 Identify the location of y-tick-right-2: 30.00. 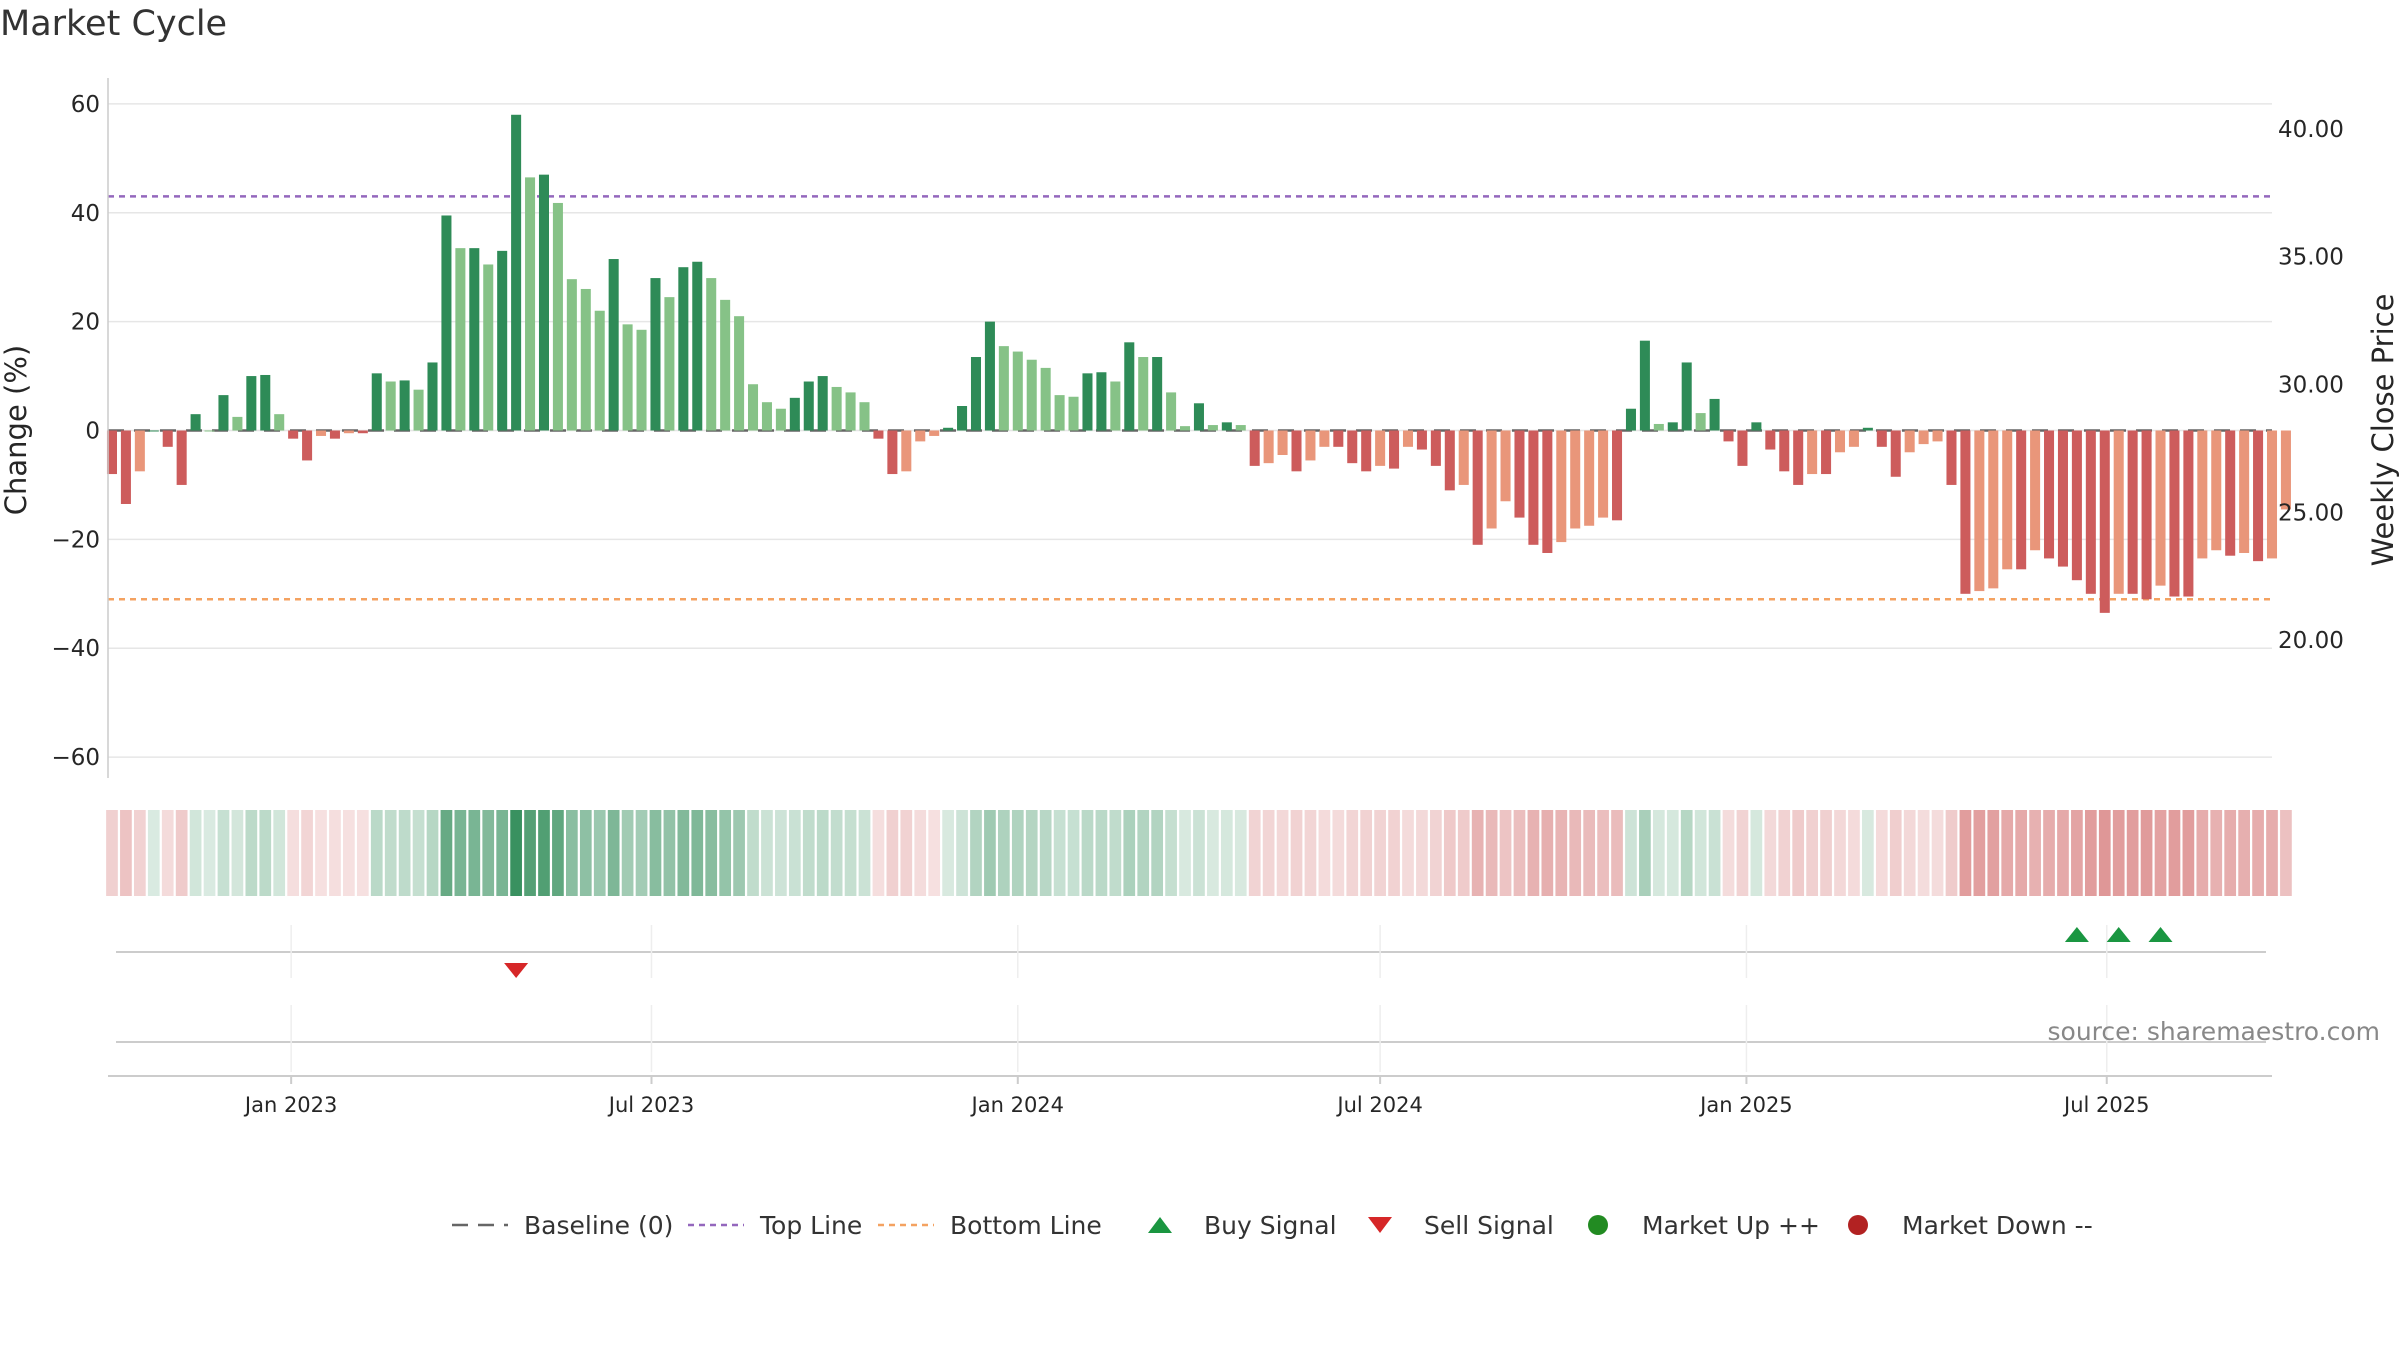
(2311, 385).